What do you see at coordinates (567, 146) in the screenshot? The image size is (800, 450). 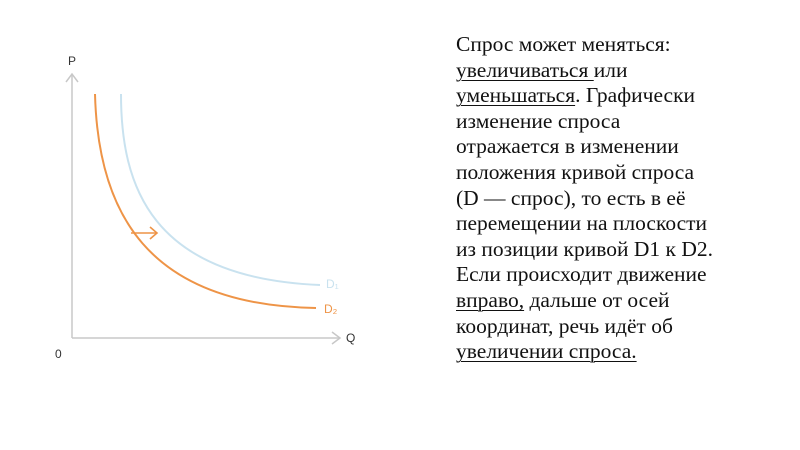 I see `text-line-5: отражается в изменении` at bounding box center [567, 146].